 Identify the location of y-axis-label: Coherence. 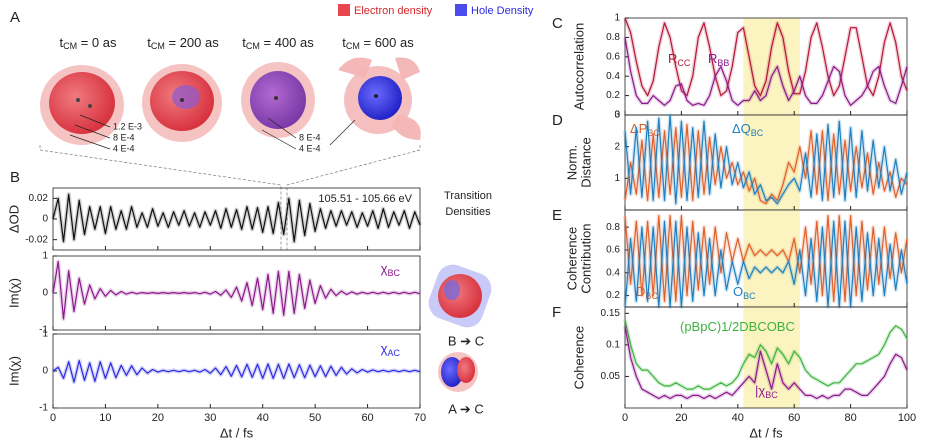
(578, 358).